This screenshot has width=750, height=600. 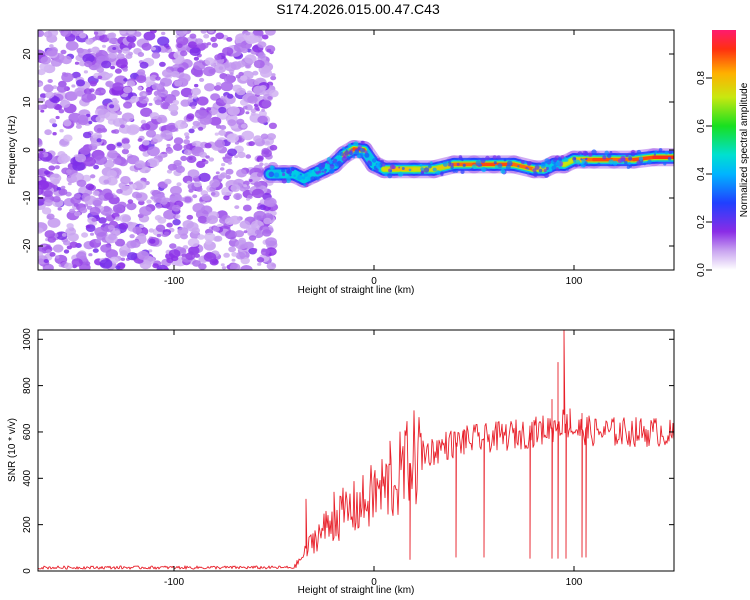 What do you see at coordinates (701, 78) in the screenshot?
I see `colorbar-tick-label: 0.8` at bounding box center [701, 78].